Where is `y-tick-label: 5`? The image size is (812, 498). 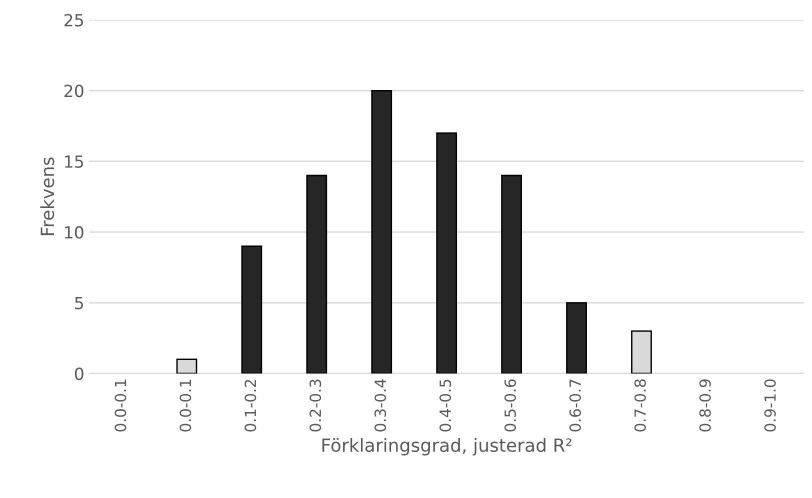
y-tick-label: 5 is located at coordinates (79, 303).